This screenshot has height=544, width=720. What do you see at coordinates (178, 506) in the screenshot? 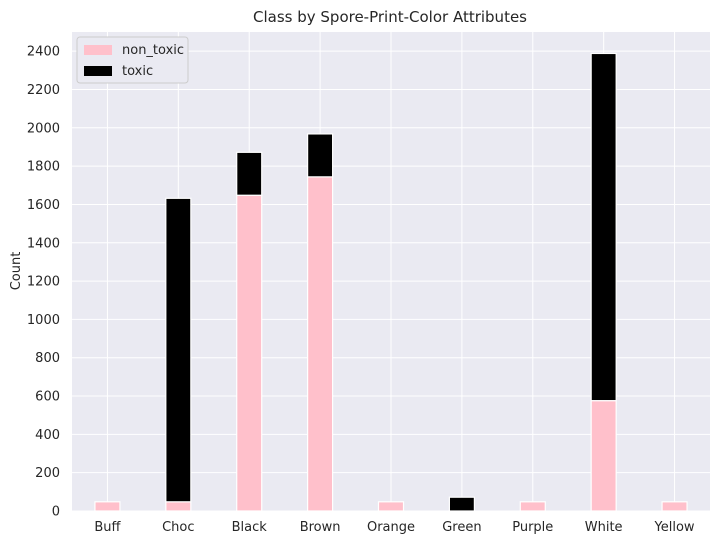
I see `bar-non-toxic-choc` at bounding box center [178, 506].